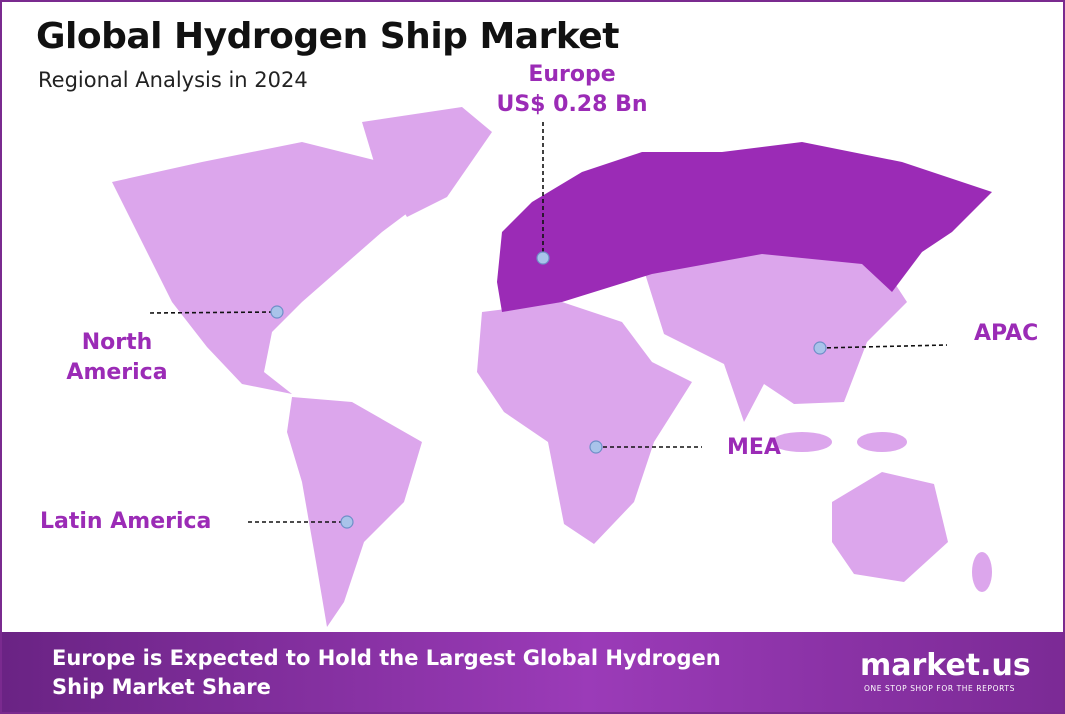 The height and width of the screenshot is (714, 1065). What do you see at coordinates (126, 521) in the screenshot?
I see `region-label: Latin America` at bounding box center [126, 521].